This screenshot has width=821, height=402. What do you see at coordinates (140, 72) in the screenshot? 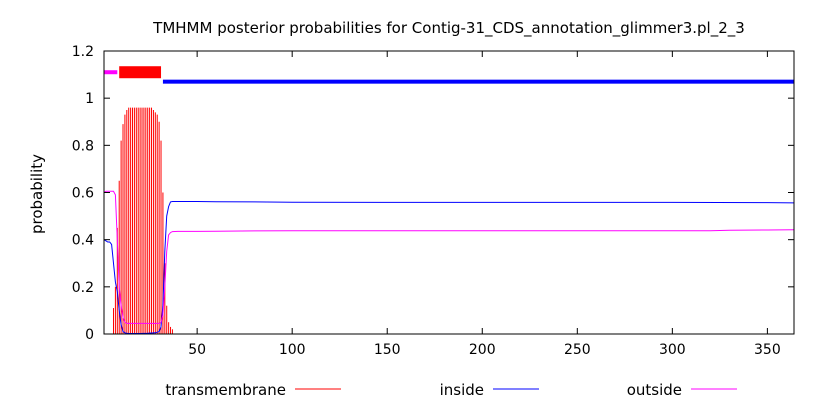
I see `topology-transmembrane-segment` at bounding box center [140, 72].